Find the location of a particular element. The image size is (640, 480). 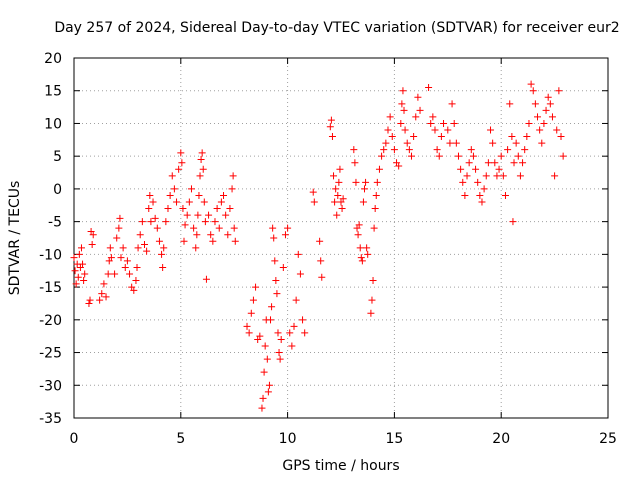

x-tick-label: 25 is located at coordinates (608, 439).